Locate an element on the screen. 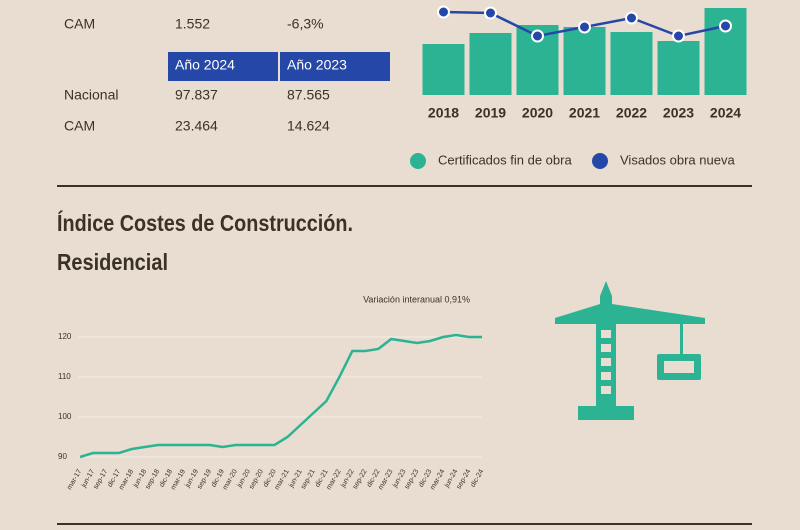 The width and height of the screenshot is (800, 530). cell: 14.624 is located at coordinates (308, 126).